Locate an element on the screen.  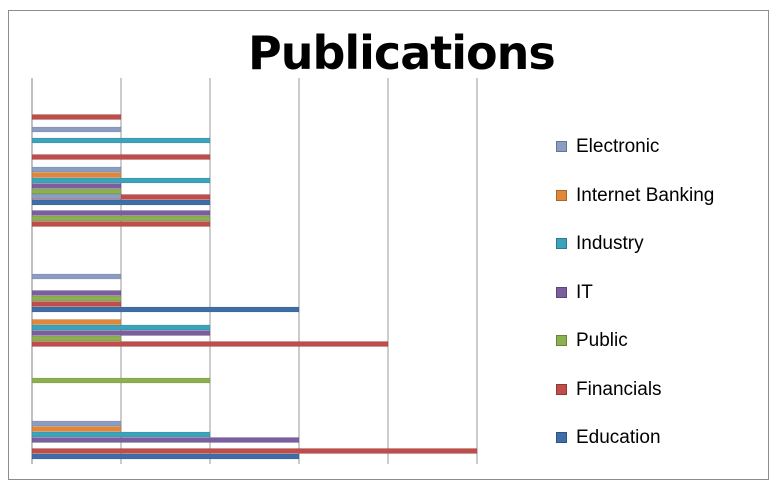
legend-label: Internet Banking is located at coordinates (645, 195).